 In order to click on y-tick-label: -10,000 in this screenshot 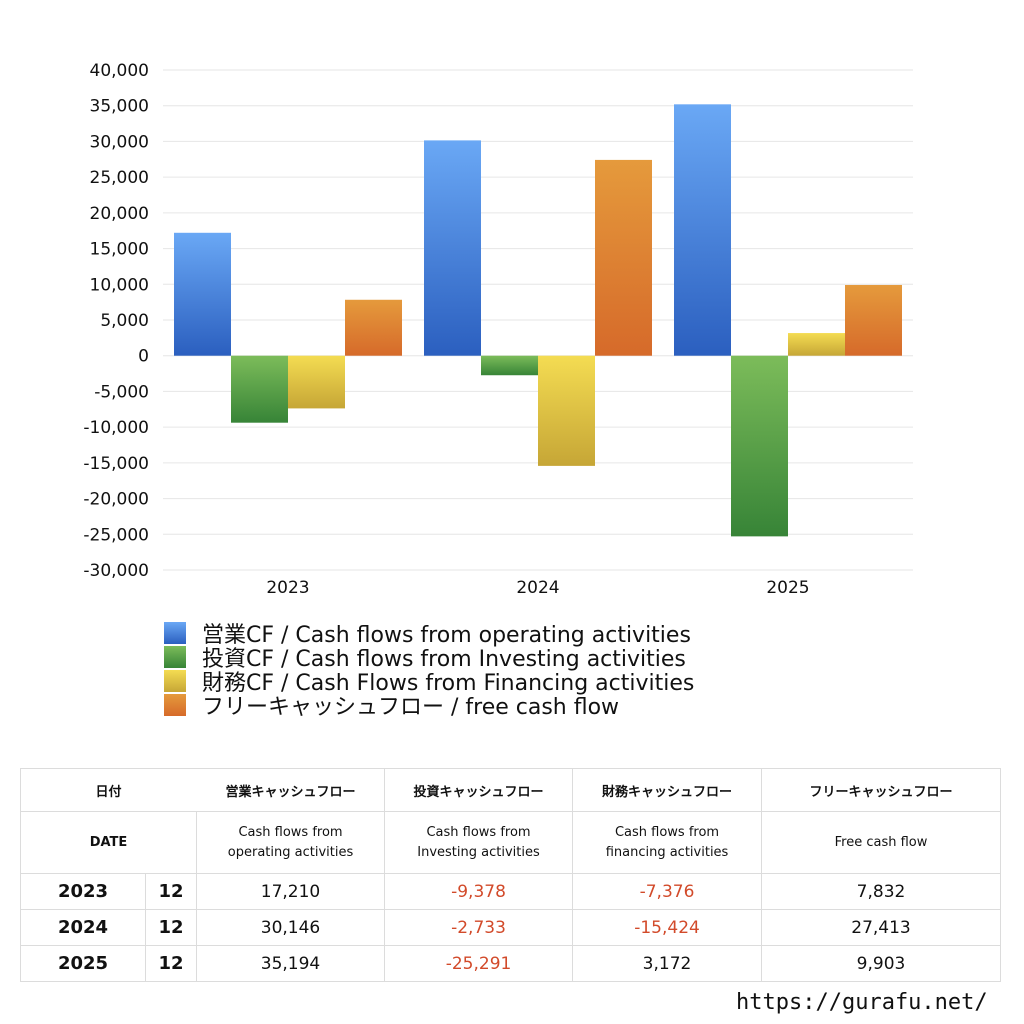, I will do `click(116, 428)`.